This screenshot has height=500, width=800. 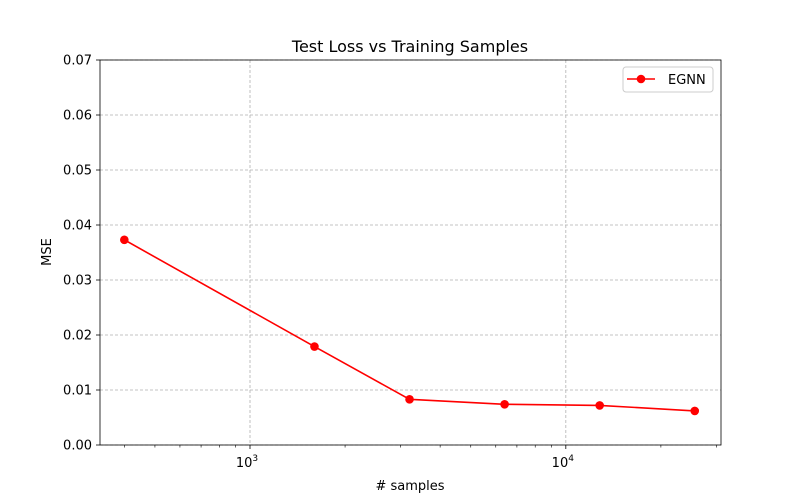 What do you see at coordinates (47, 252) in the screenshot?
I see `y-axis-label: MSE` at bounding box center [47, 252].